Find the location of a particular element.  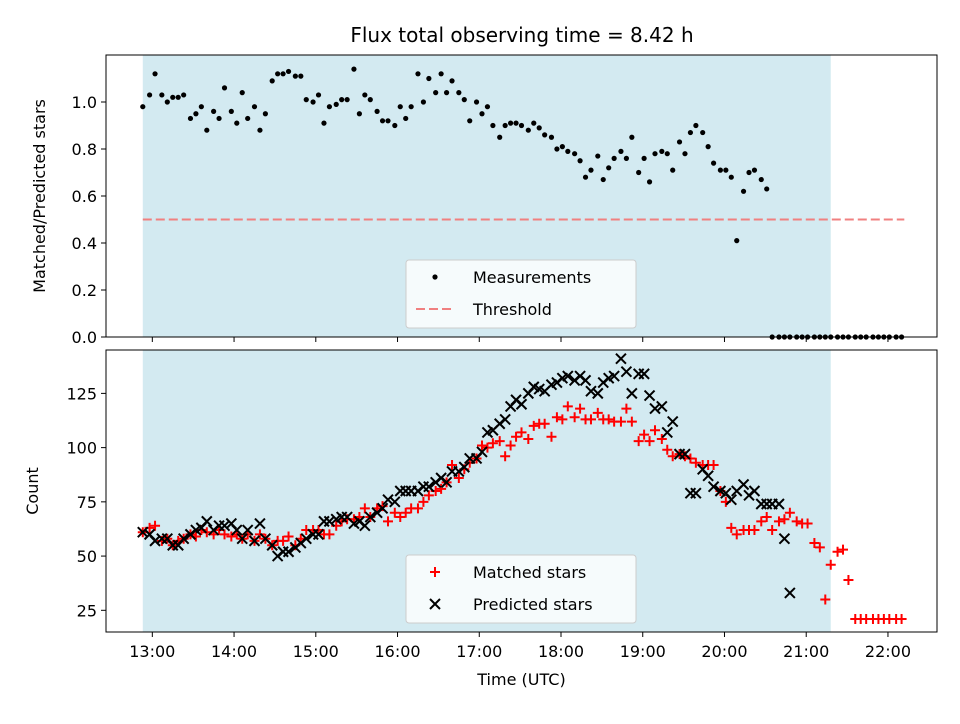

legend-label: Measurements is located at coordinates (532, 277).